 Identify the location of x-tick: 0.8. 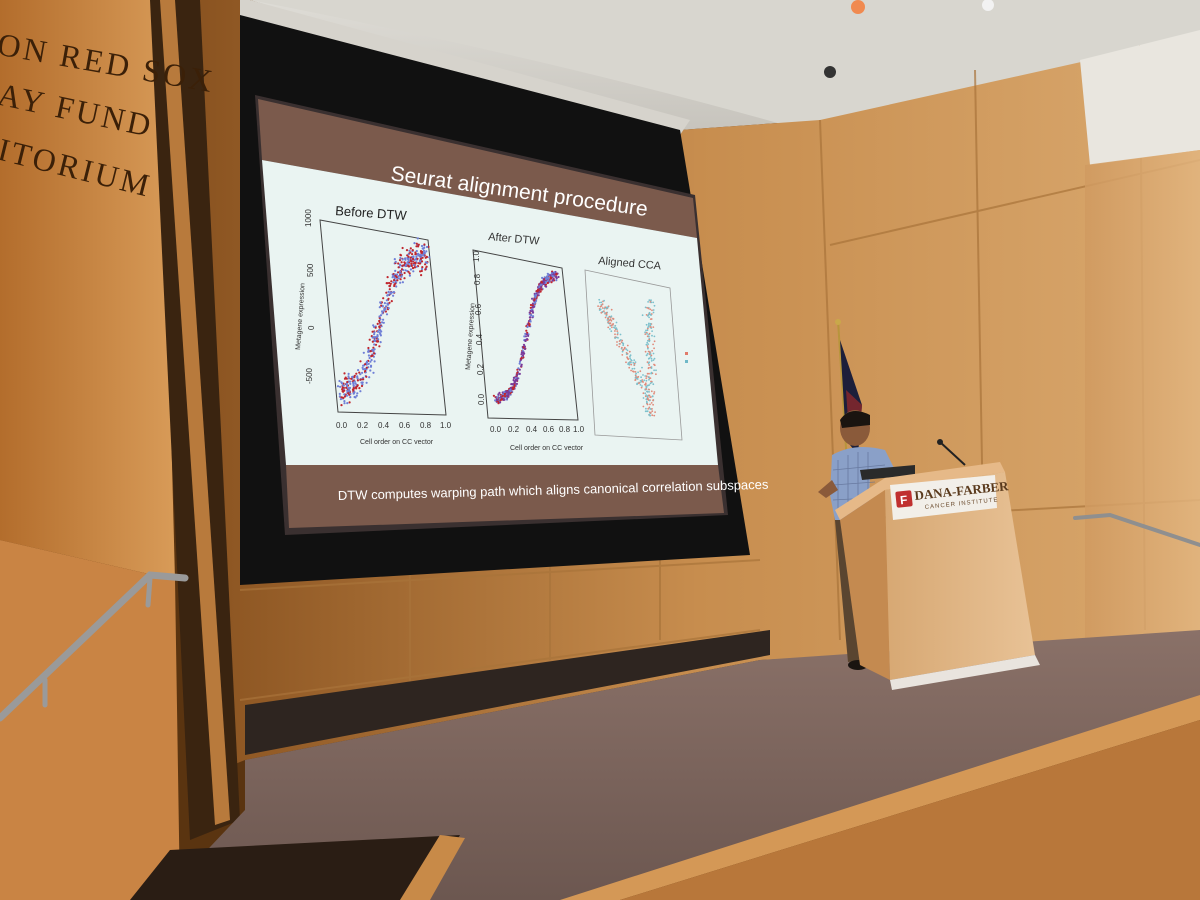
(426, 425).